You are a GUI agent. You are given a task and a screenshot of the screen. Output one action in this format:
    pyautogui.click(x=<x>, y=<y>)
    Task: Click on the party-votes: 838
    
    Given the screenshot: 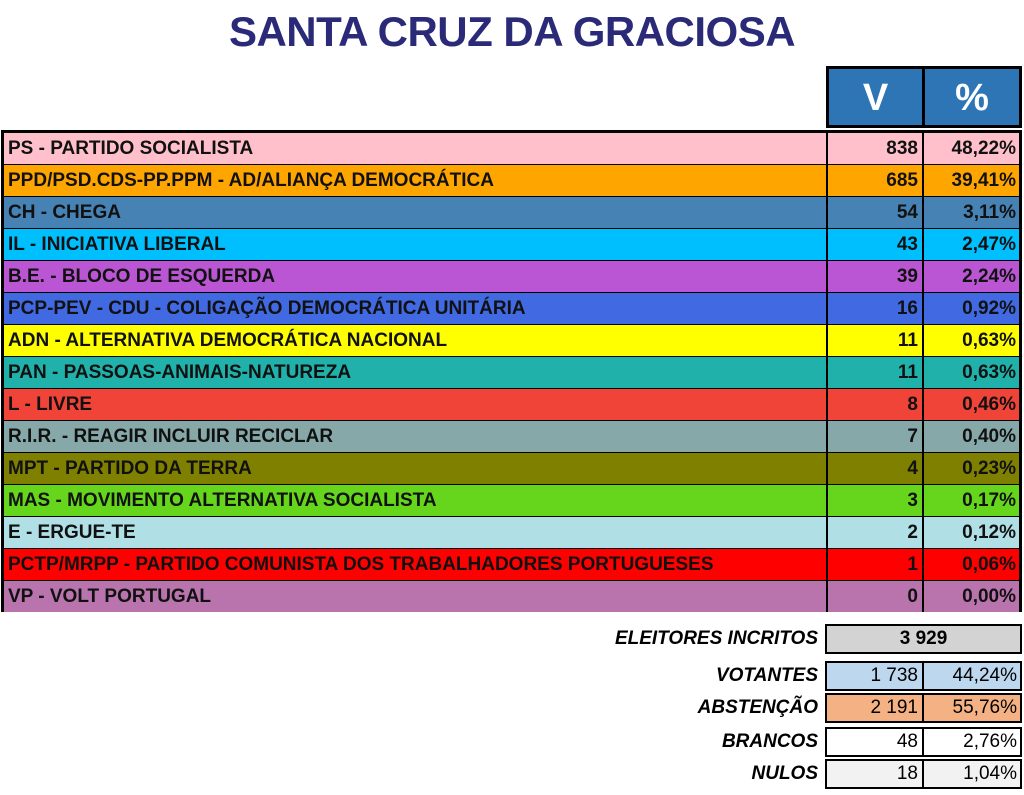 What is the action you would take?
    pyautogui.click(x=876, y=148)
    